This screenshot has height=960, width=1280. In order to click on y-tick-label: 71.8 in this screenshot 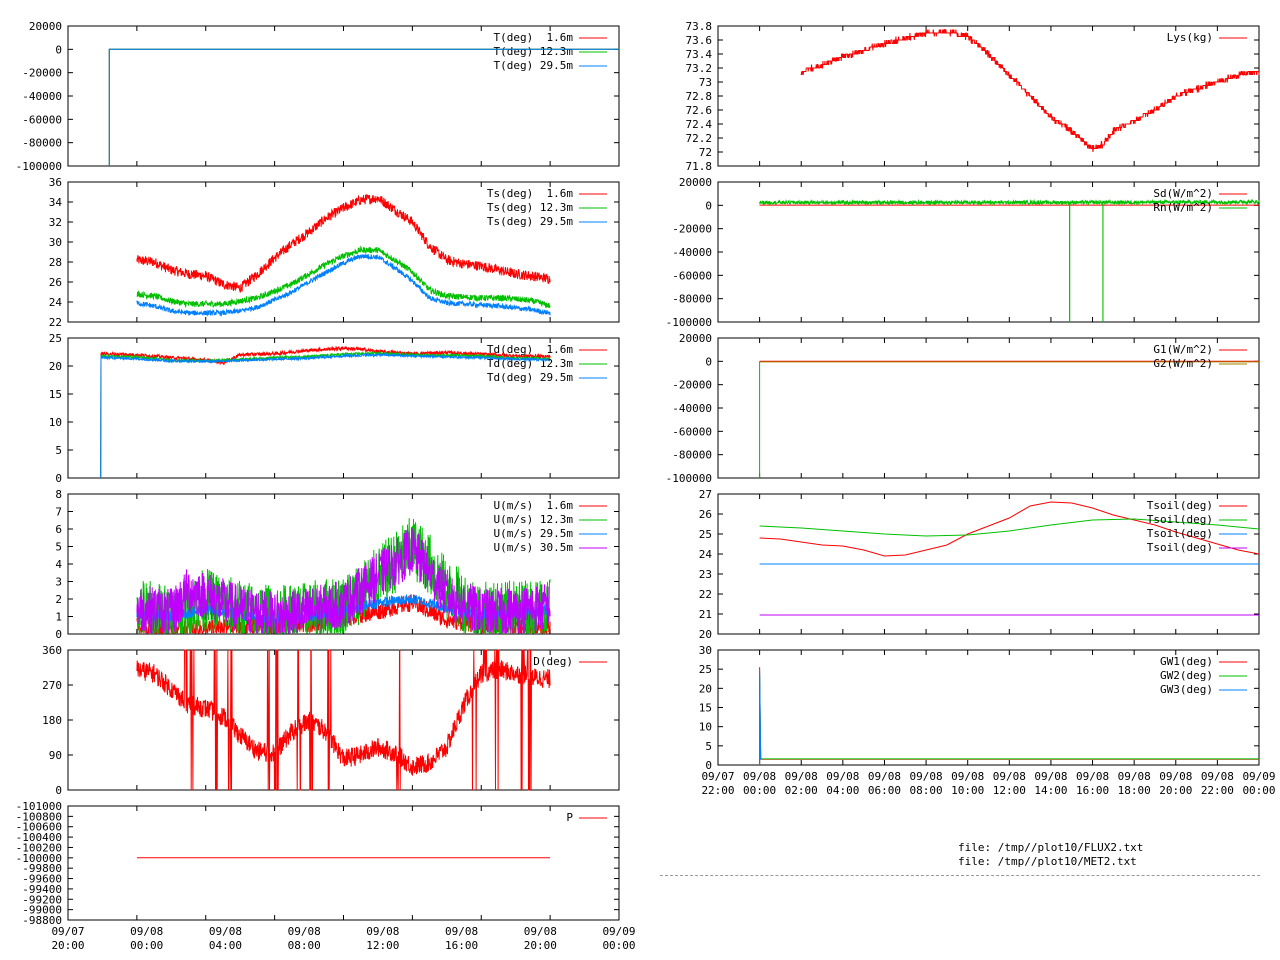, I will do `click(699, 166)`.